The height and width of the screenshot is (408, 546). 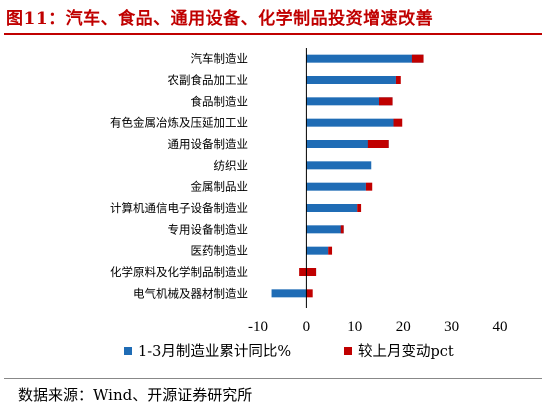 What do you see at coordinates (179, 208) in the screenshot?
I see `category-label: 计算机通信电子设备制造业` at bounding box center [179, 208].